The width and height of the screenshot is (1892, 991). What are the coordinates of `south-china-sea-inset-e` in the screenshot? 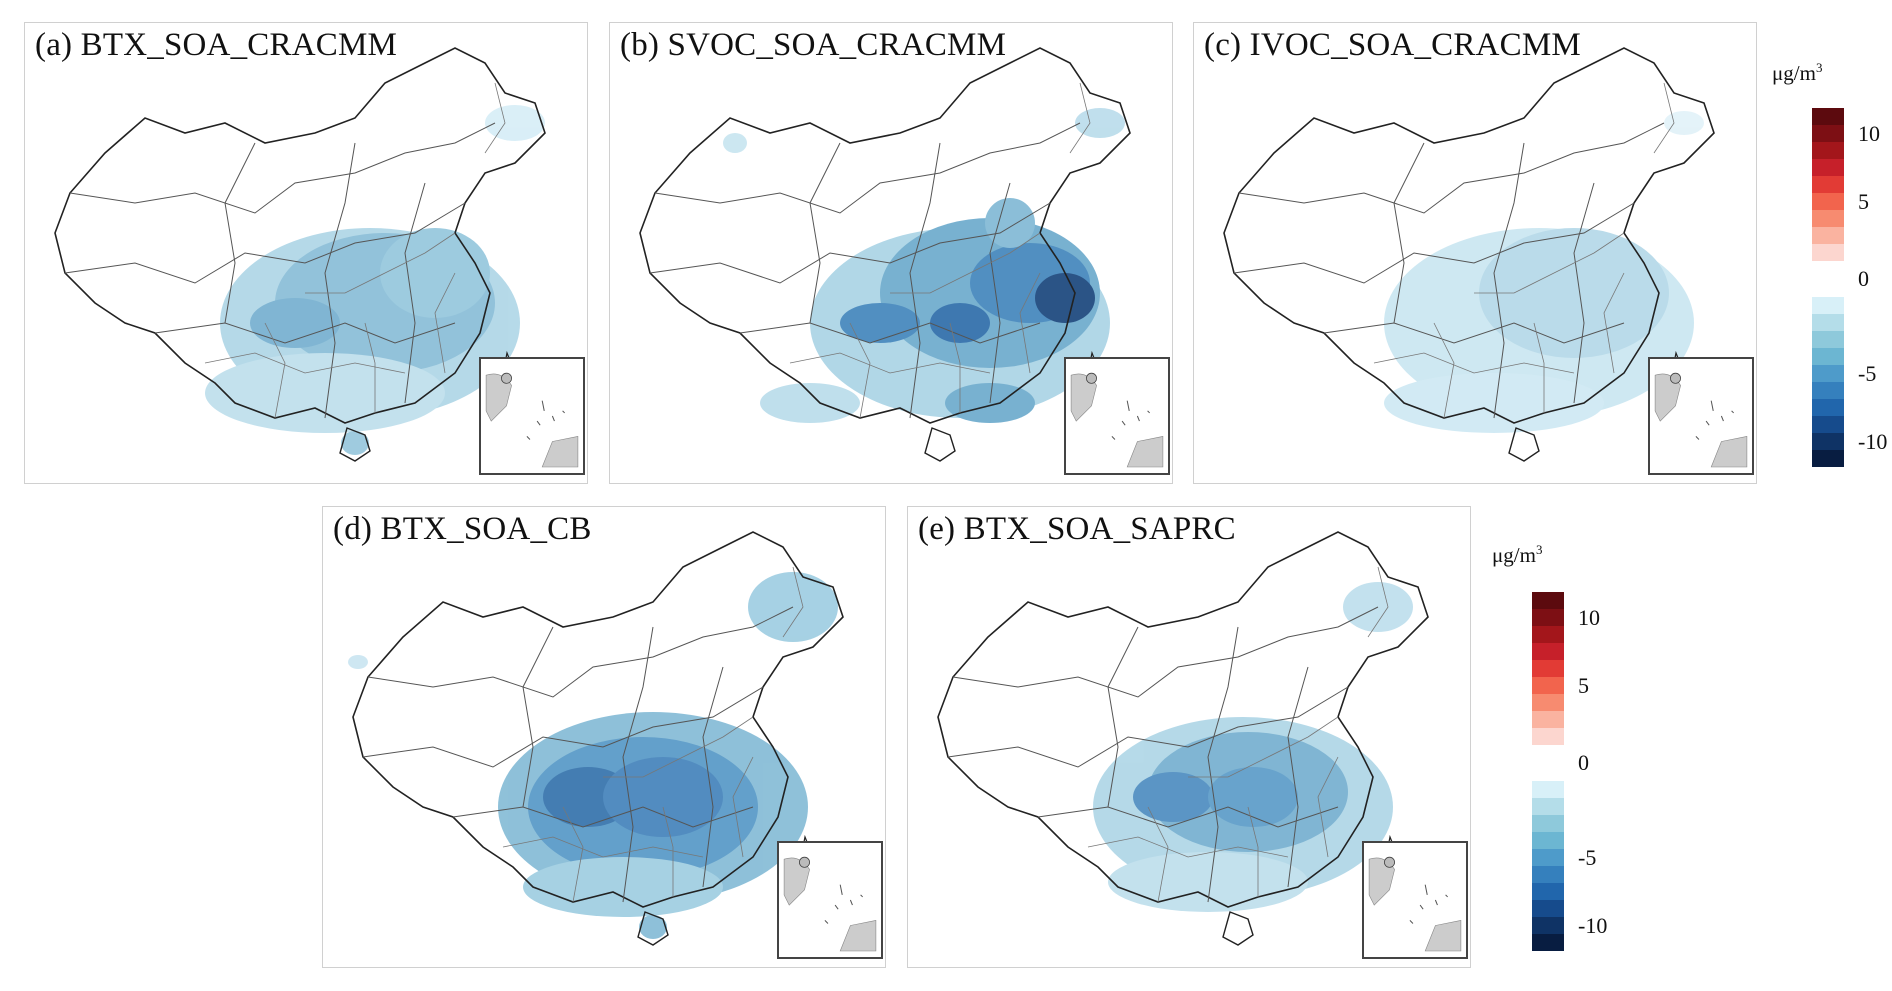 It's located at (1415, 900).